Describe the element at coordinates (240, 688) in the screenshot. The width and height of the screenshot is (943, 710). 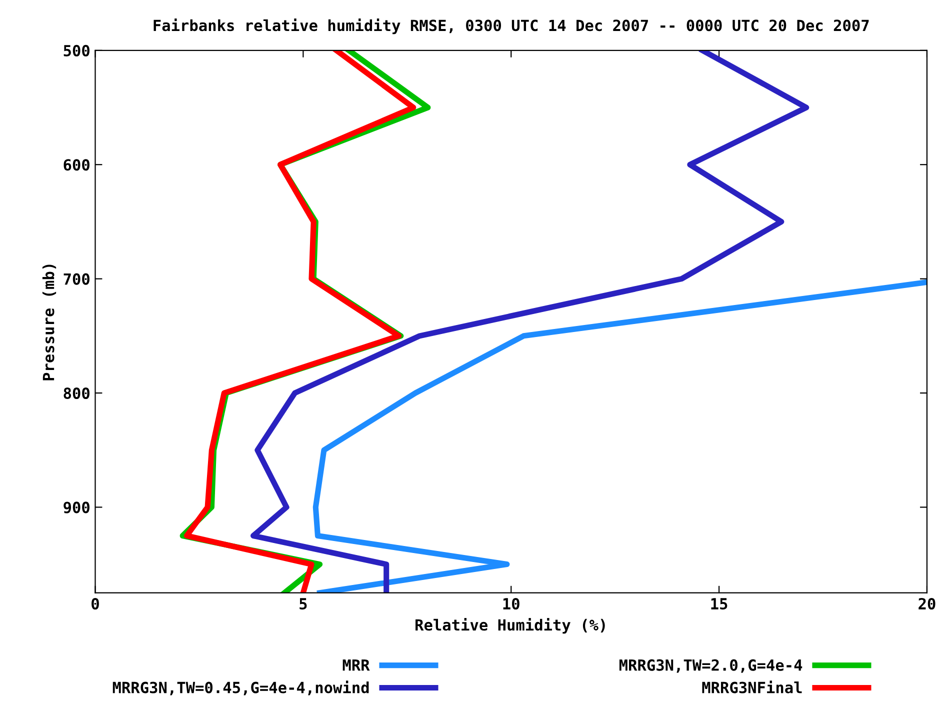
I see `legend-label: MRRG3N,TW=0.45,G=4e-4,nowind` at that location.